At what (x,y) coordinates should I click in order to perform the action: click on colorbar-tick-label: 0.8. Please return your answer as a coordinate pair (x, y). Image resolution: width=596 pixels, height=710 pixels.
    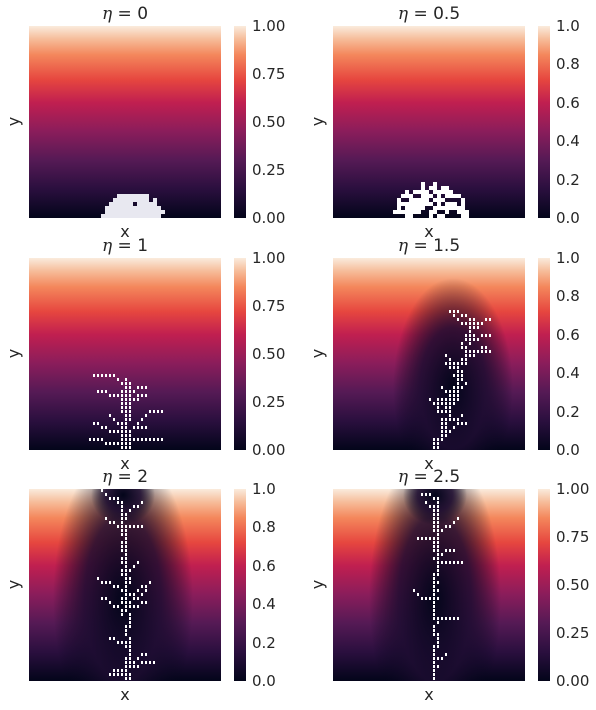
    Looking at the image, I should click on (264, 527).